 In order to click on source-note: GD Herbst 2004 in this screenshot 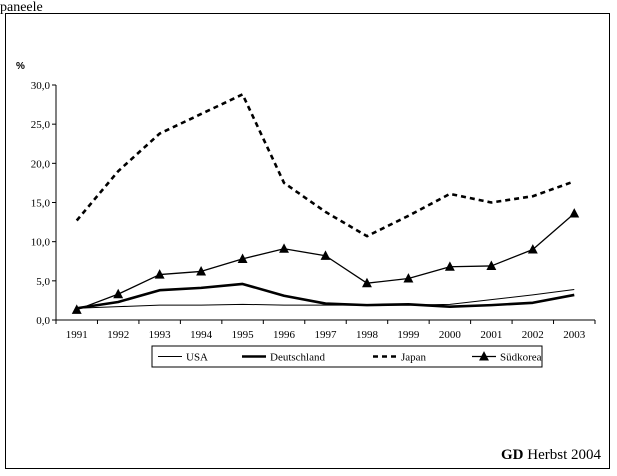, I will do `click(551, 455)`.